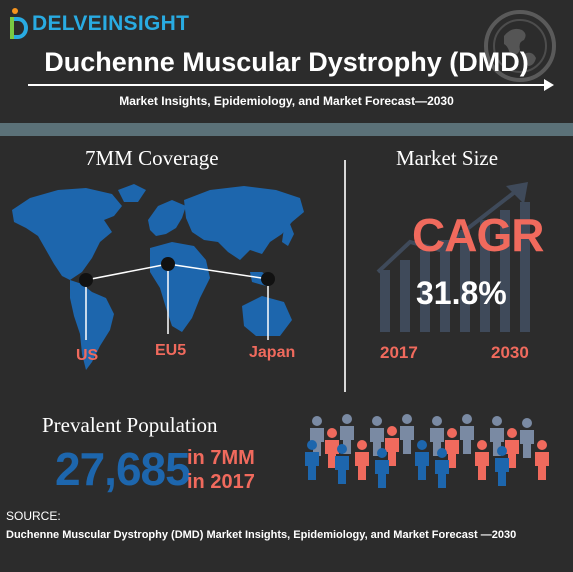 This screenshot has width=573, height=572. What do you see at coordinates (345, 276) in the screenshot?
I see `section-divider` at bounding box center [345, 276].